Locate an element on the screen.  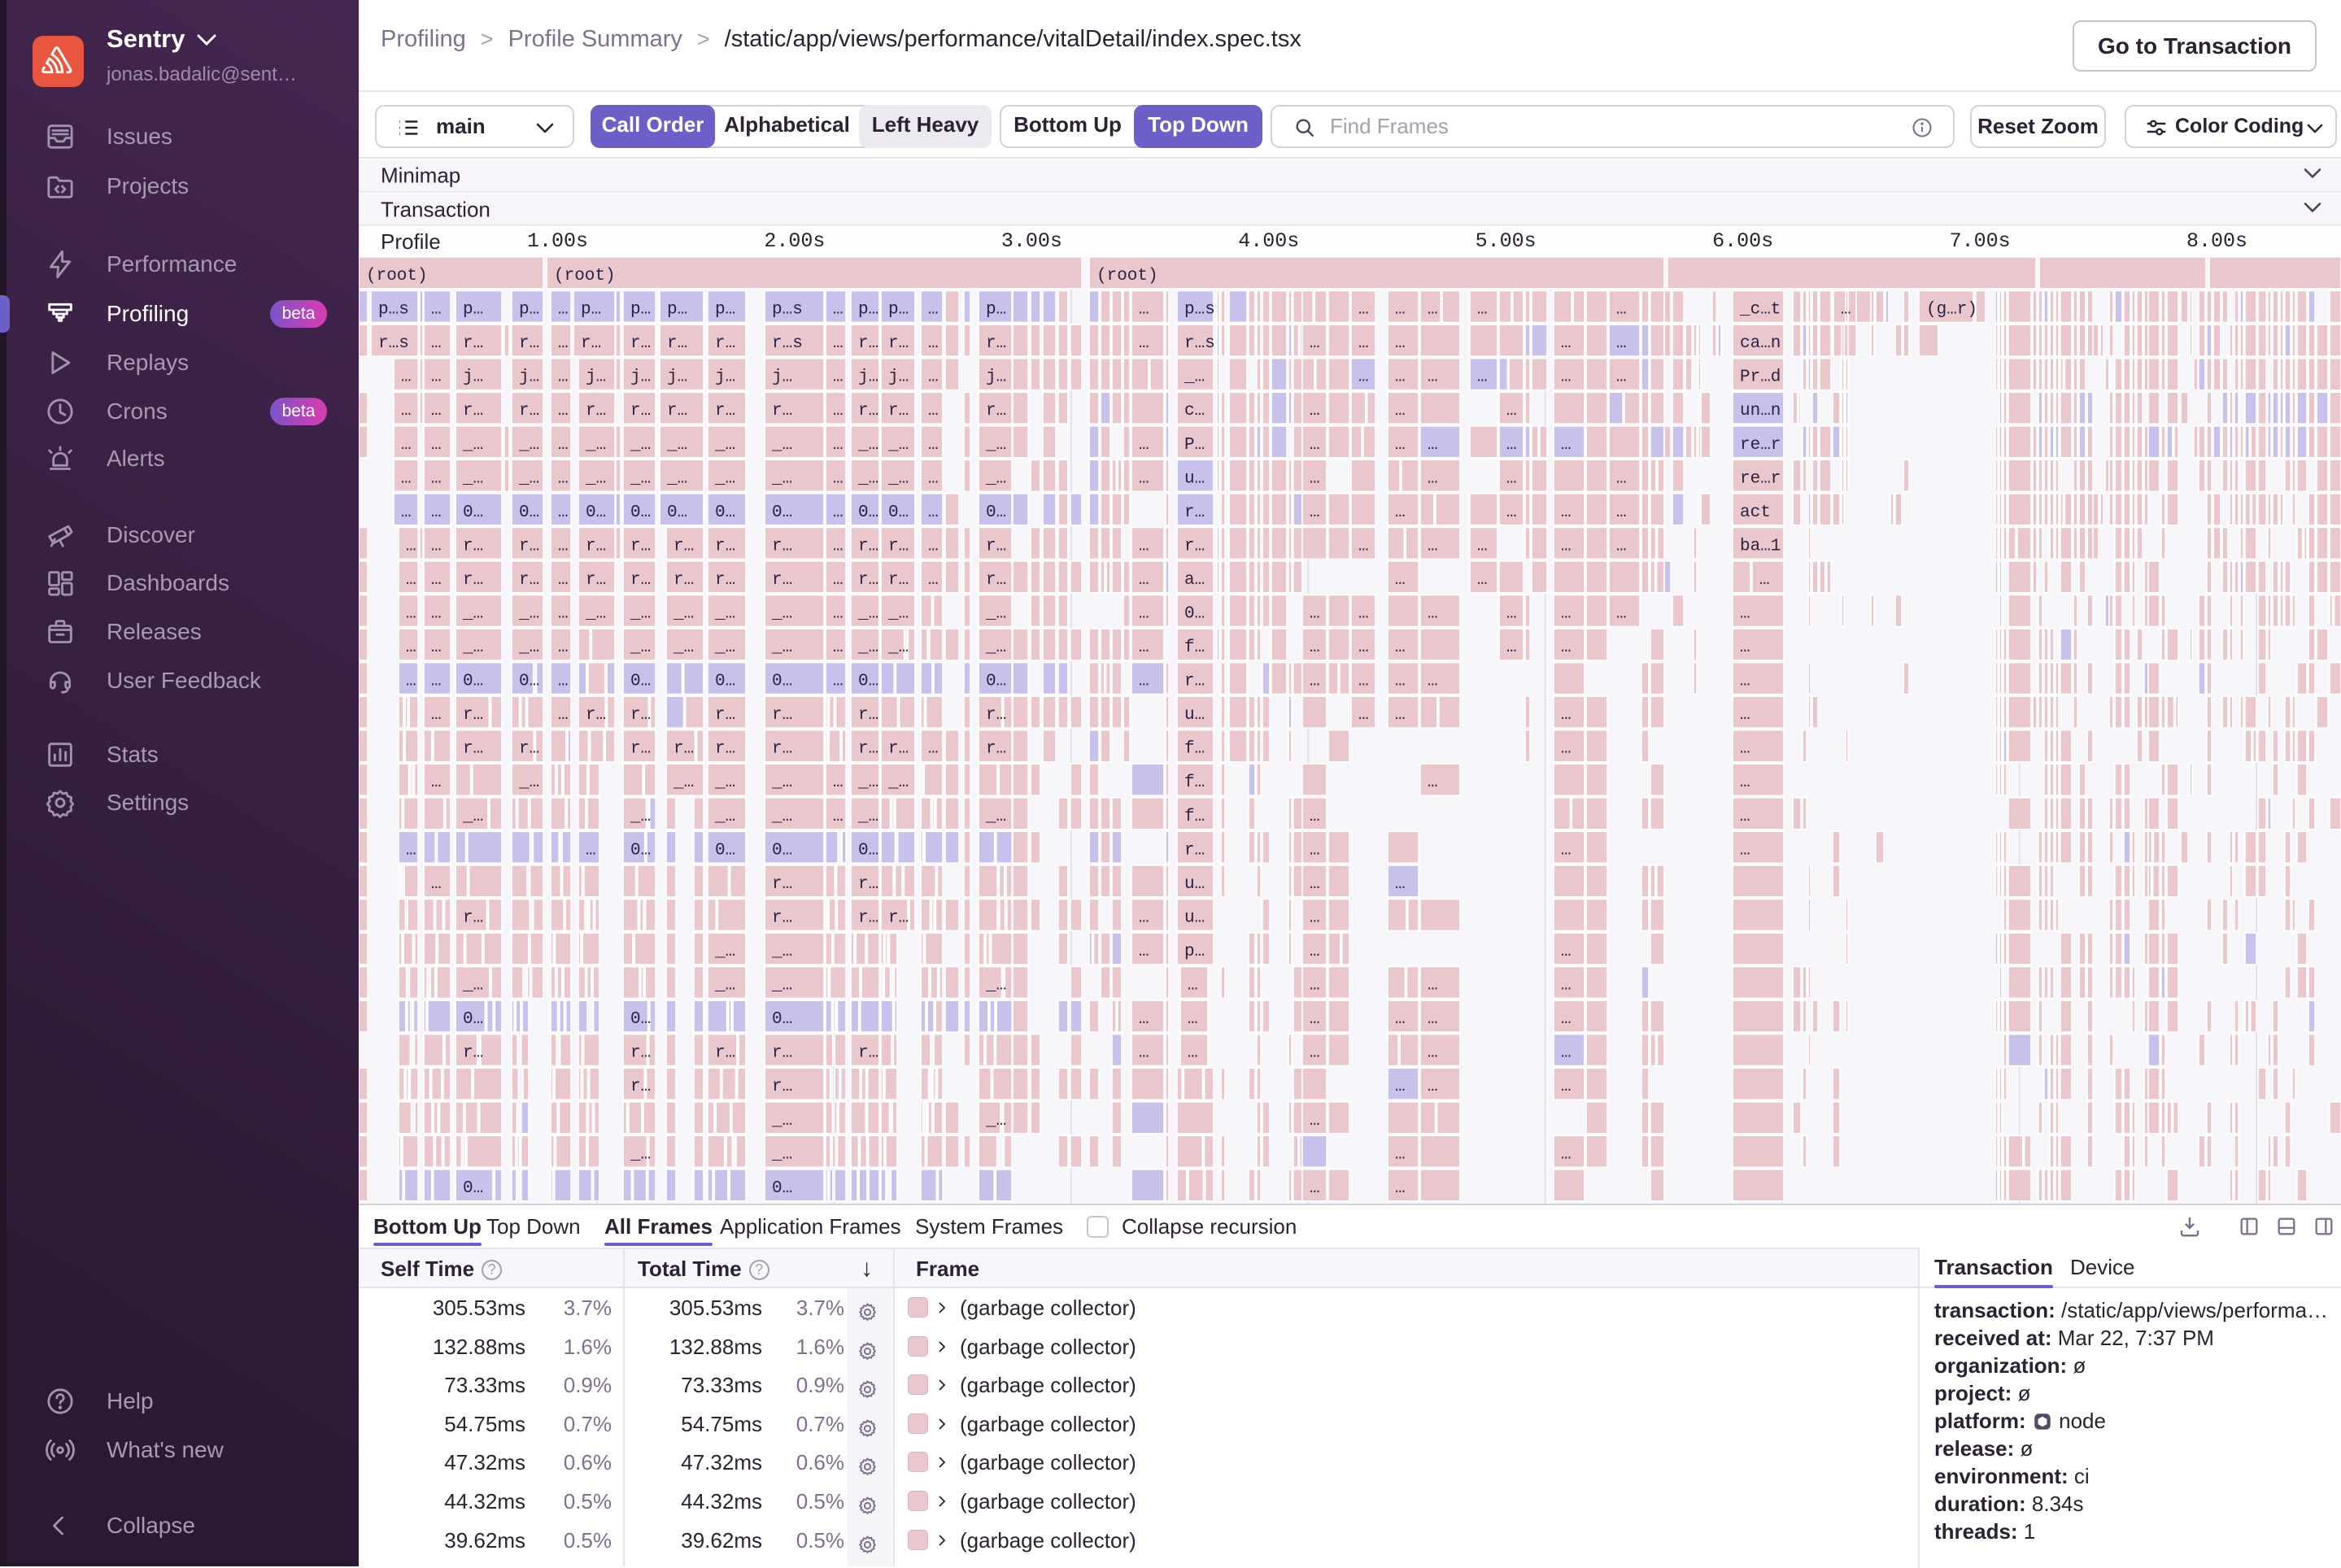
svg-text: (root) is located at coordinates (1127, 276).